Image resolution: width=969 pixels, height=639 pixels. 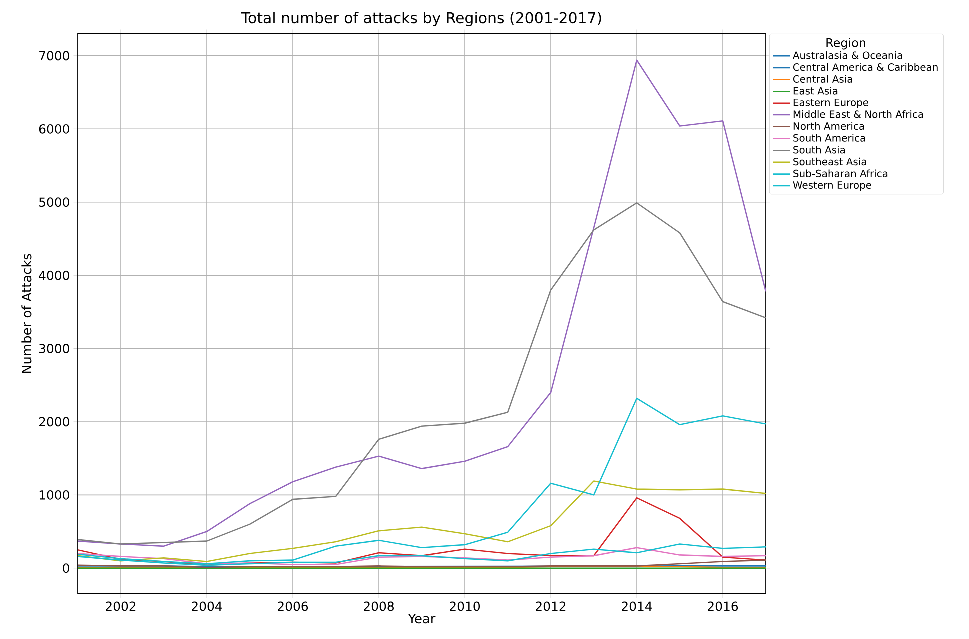 I want to click on x-tick-label: 2012, so click(x=551, y=607).